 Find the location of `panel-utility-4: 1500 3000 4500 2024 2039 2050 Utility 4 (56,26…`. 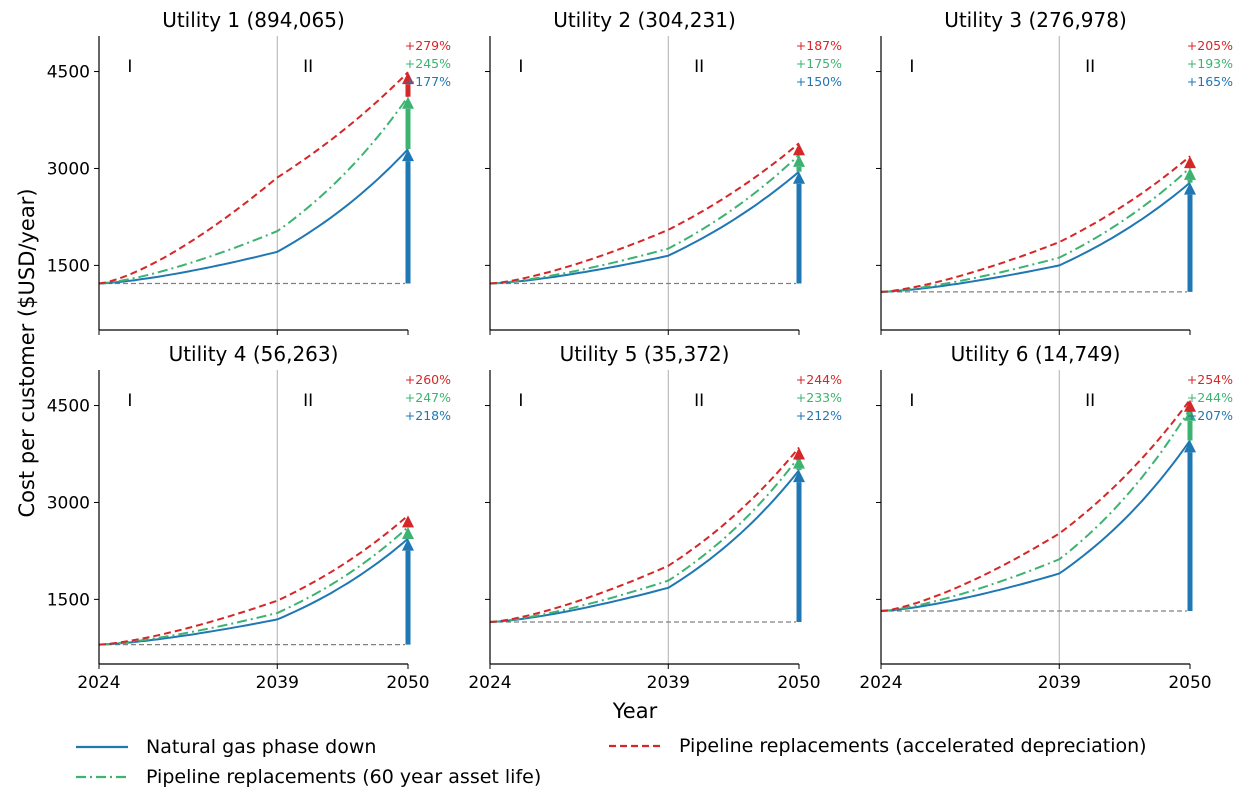

panel-utility-4: 1500 3000 4500 2024 2039 2050 Utility 4 (56,26… is located at coordinates (249, 517).